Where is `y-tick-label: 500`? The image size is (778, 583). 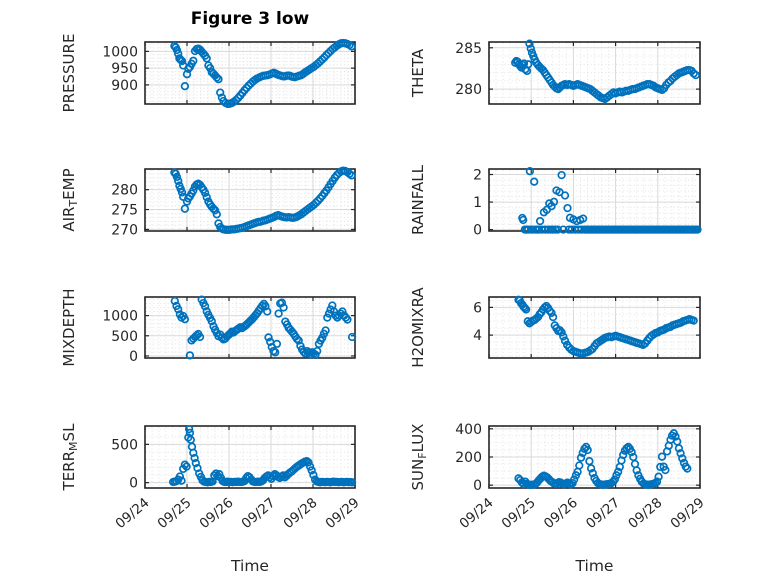
y-tick-label: 500 is located at coordinates (124, 445).